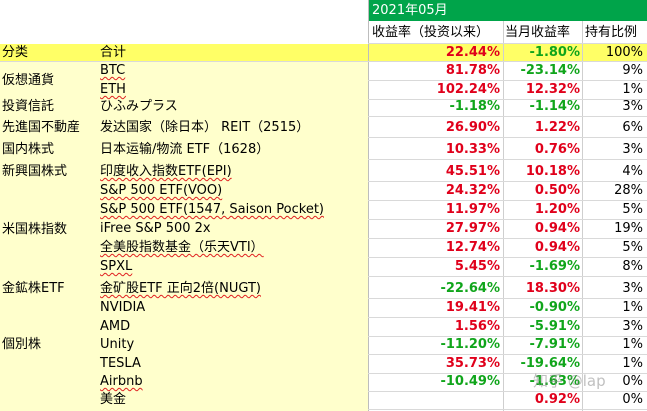 The height and width of the screenshot is (411, 647). What do you see at coordinates (166, 171) in the screenshot?
I see `row-name: 印度收入指数ETF(EPI)` at bounding box center [166, 171].